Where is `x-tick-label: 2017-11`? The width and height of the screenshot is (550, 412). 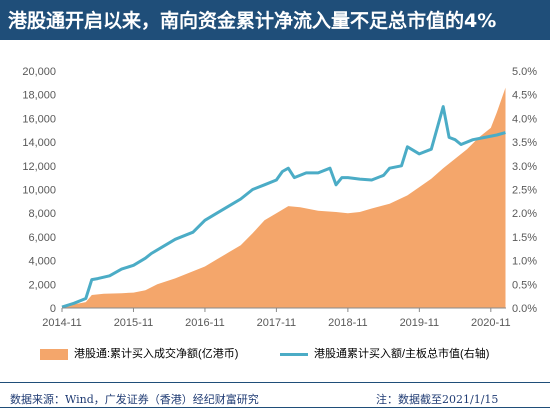
x-tick-label: 2017-11 is located at coordinates (277, 323).